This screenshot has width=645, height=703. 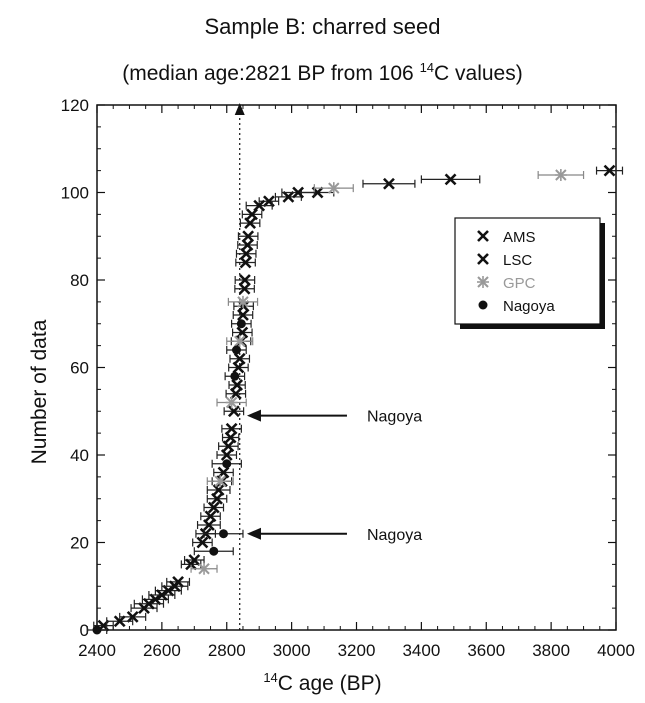 I want to click on y-tick-label: 80, so click(x=79, y=280).